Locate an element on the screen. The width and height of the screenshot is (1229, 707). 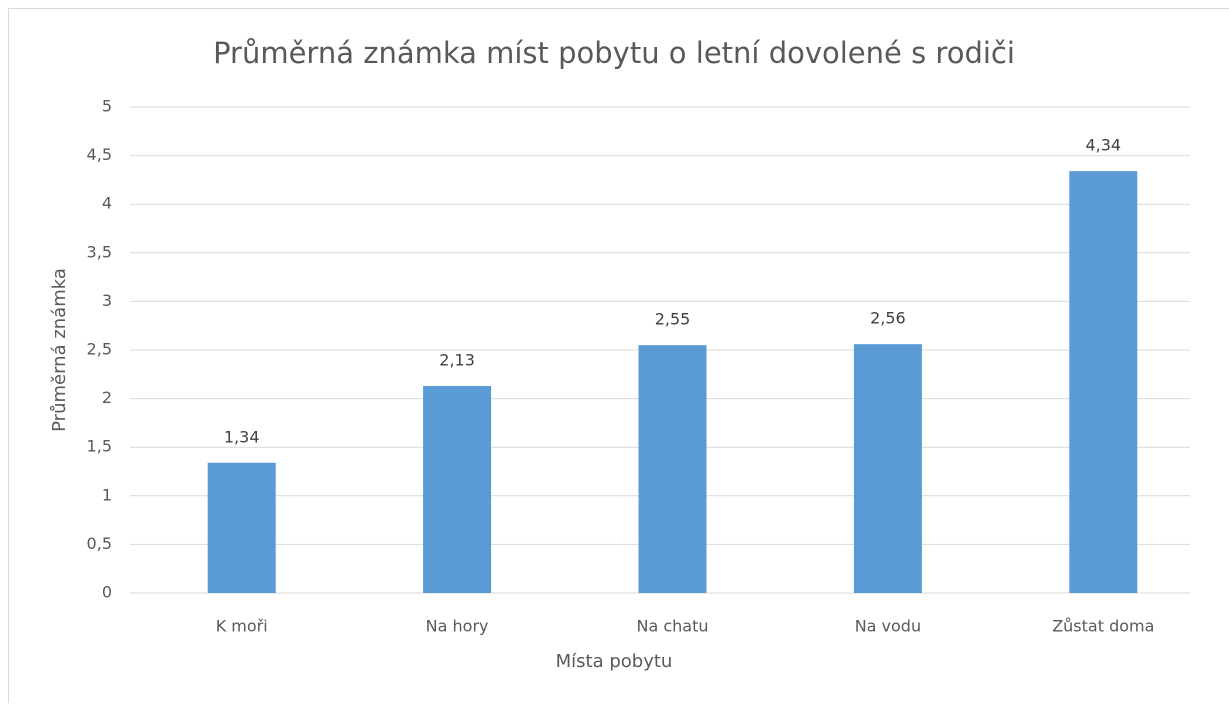
x-tick-label: Na vodu is located at coordinates (888, 626).